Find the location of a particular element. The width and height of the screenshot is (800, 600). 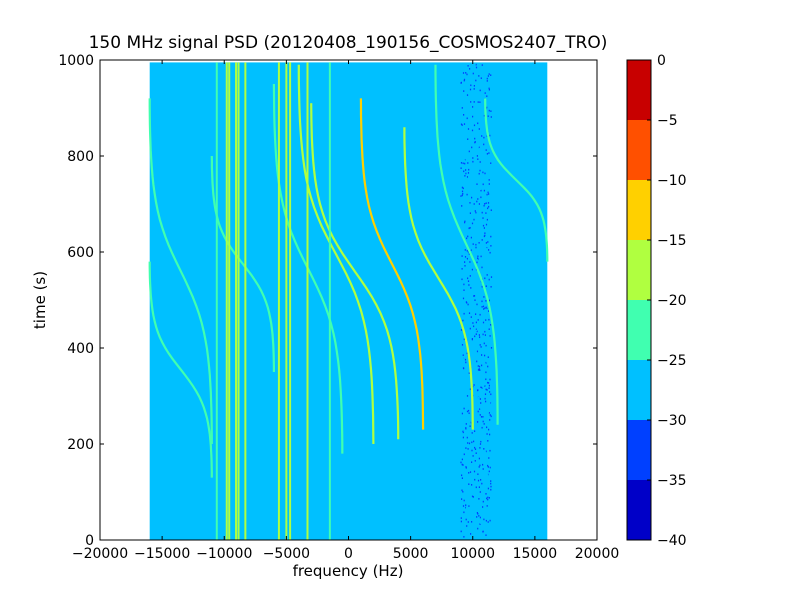

colorbar-segment is located at coordinates (639, 450).